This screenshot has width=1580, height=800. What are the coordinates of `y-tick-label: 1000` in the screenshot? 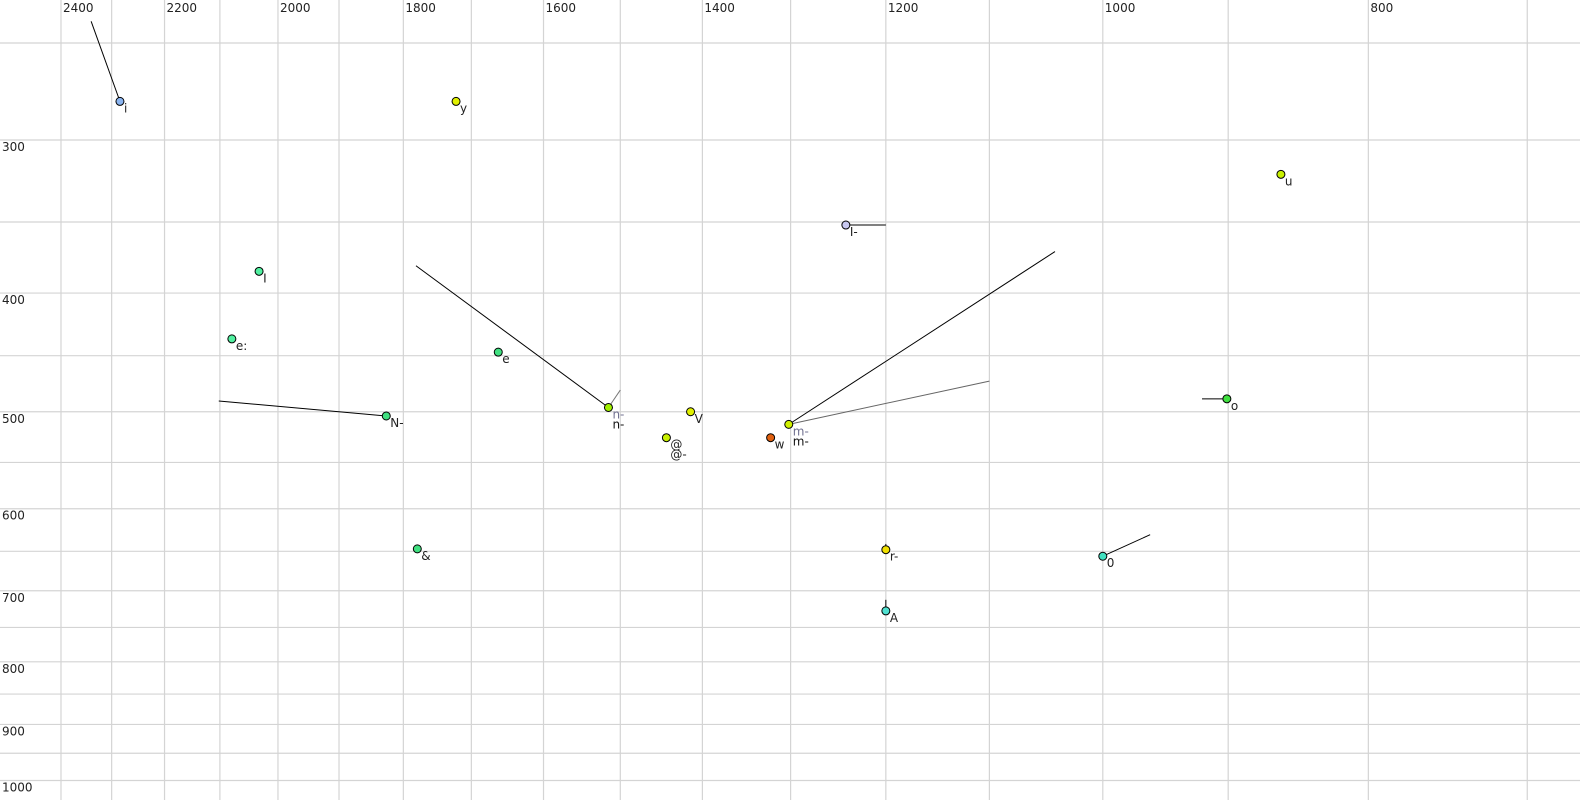 It's located at (17, 788).